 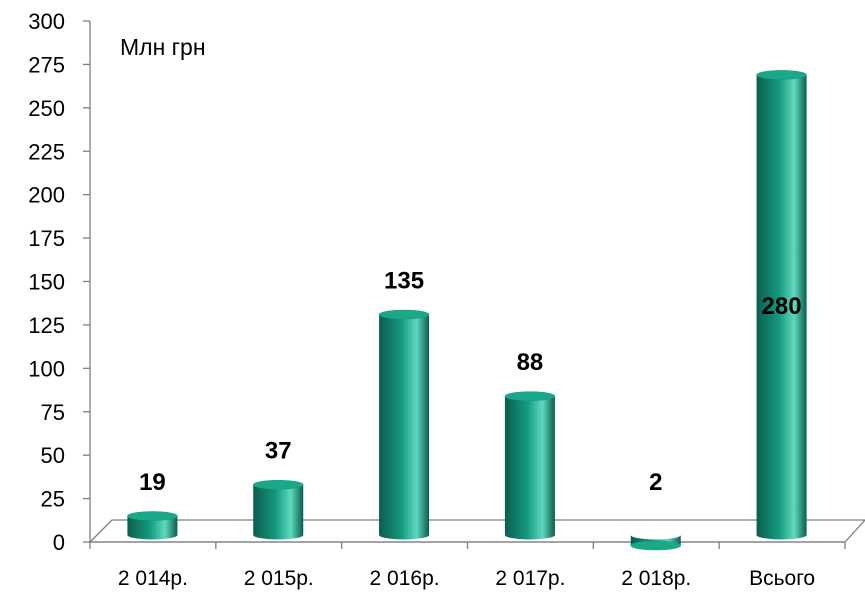 I want to click on data-label: 88, so click(x=530, y=362).